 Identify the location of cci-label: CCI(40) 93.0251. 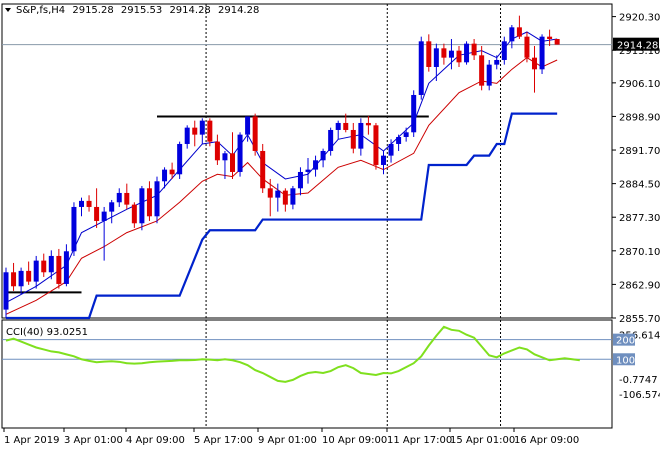
(47, 332).